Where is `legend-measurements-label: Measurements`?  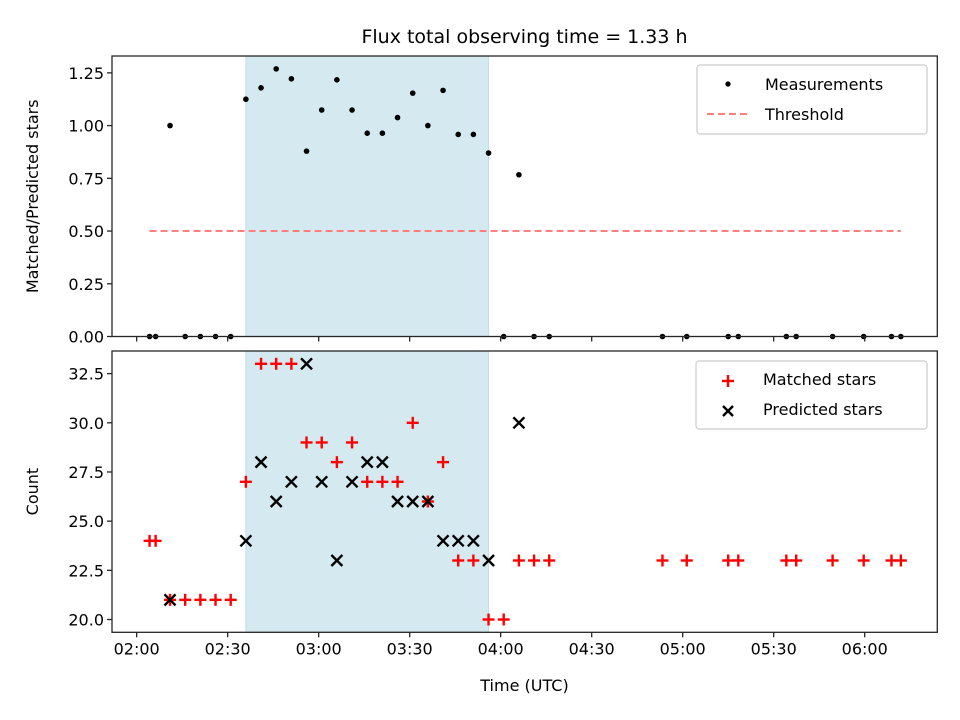 legend-measurements-label: Measurements is located at coordinates (824, 84).